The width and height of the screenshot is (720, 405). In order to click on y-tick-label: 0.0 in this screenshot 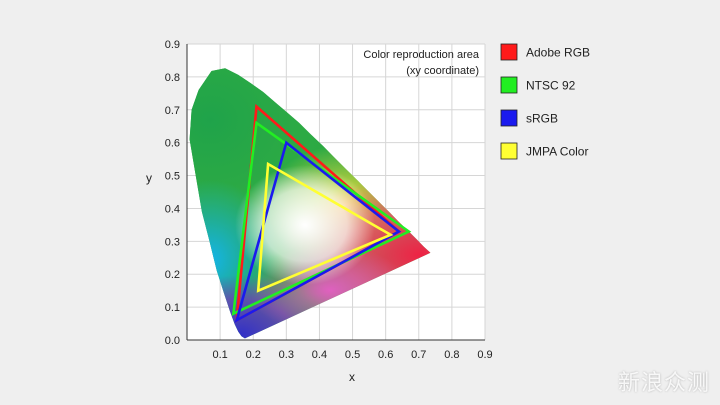, I will do `click(172, 341)`.